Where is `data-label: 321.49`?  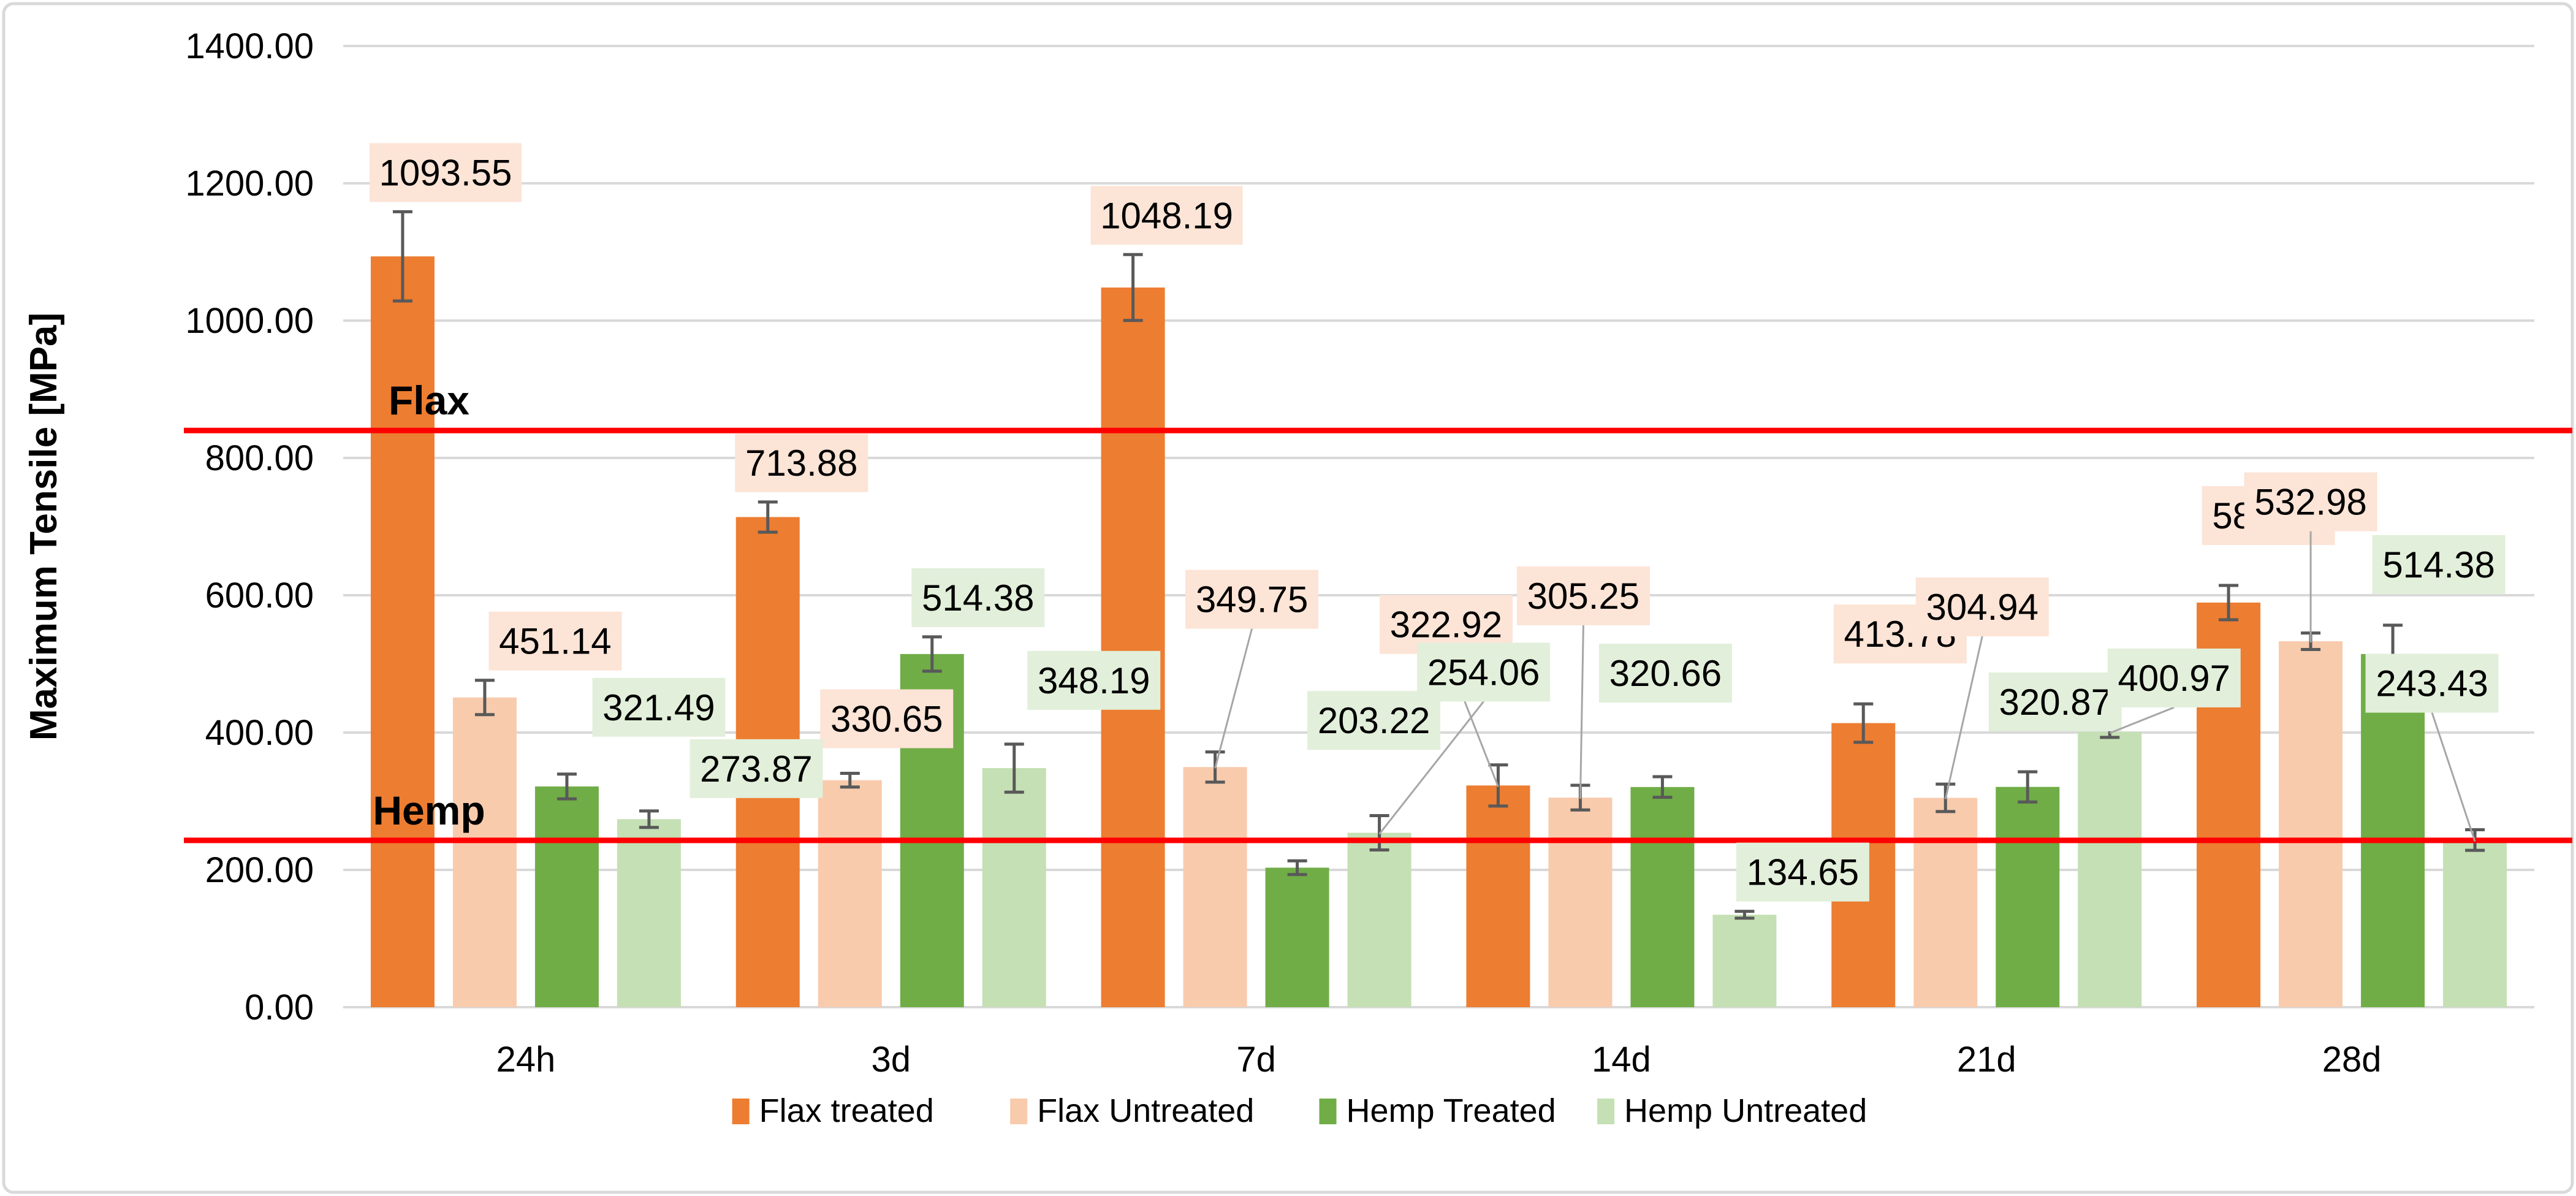
data-label: 321.49 is located at coordinates (658, 707).